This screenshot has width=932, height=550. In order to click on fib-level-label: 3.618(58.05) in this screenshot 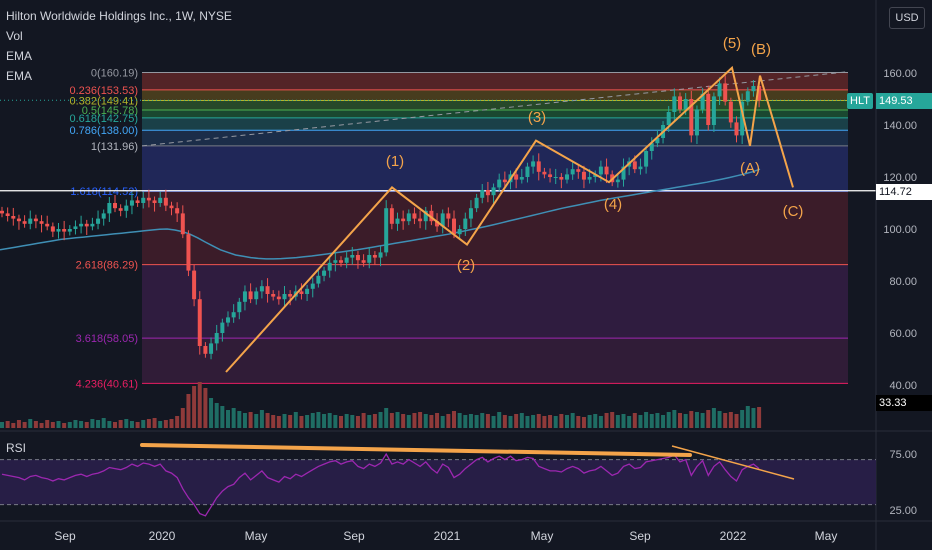, I will do `click(107, 339)`.